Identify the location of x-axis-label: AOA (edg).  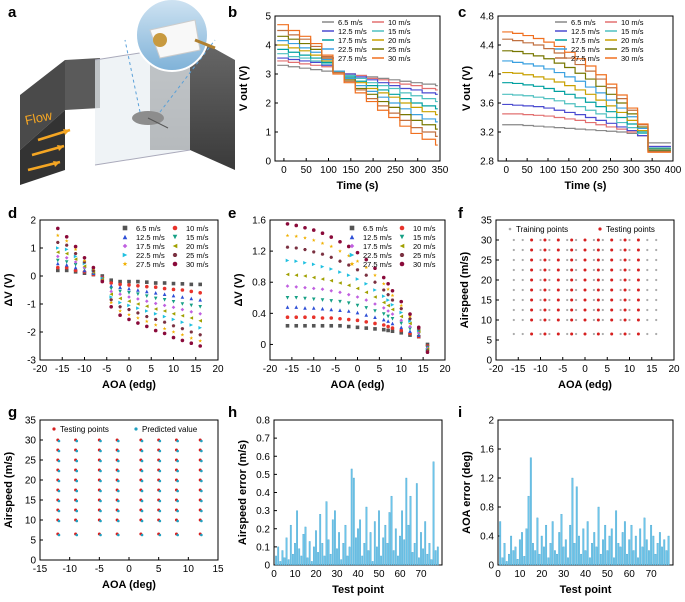
(358, 385).